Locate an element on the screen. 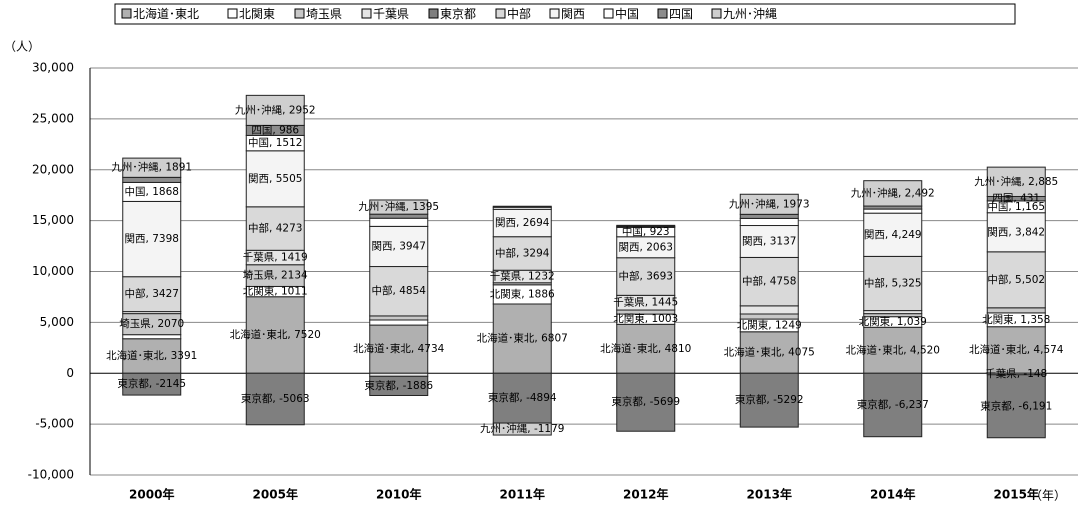  x-tick-label: 2014年 is located at coordinates (892, 494).